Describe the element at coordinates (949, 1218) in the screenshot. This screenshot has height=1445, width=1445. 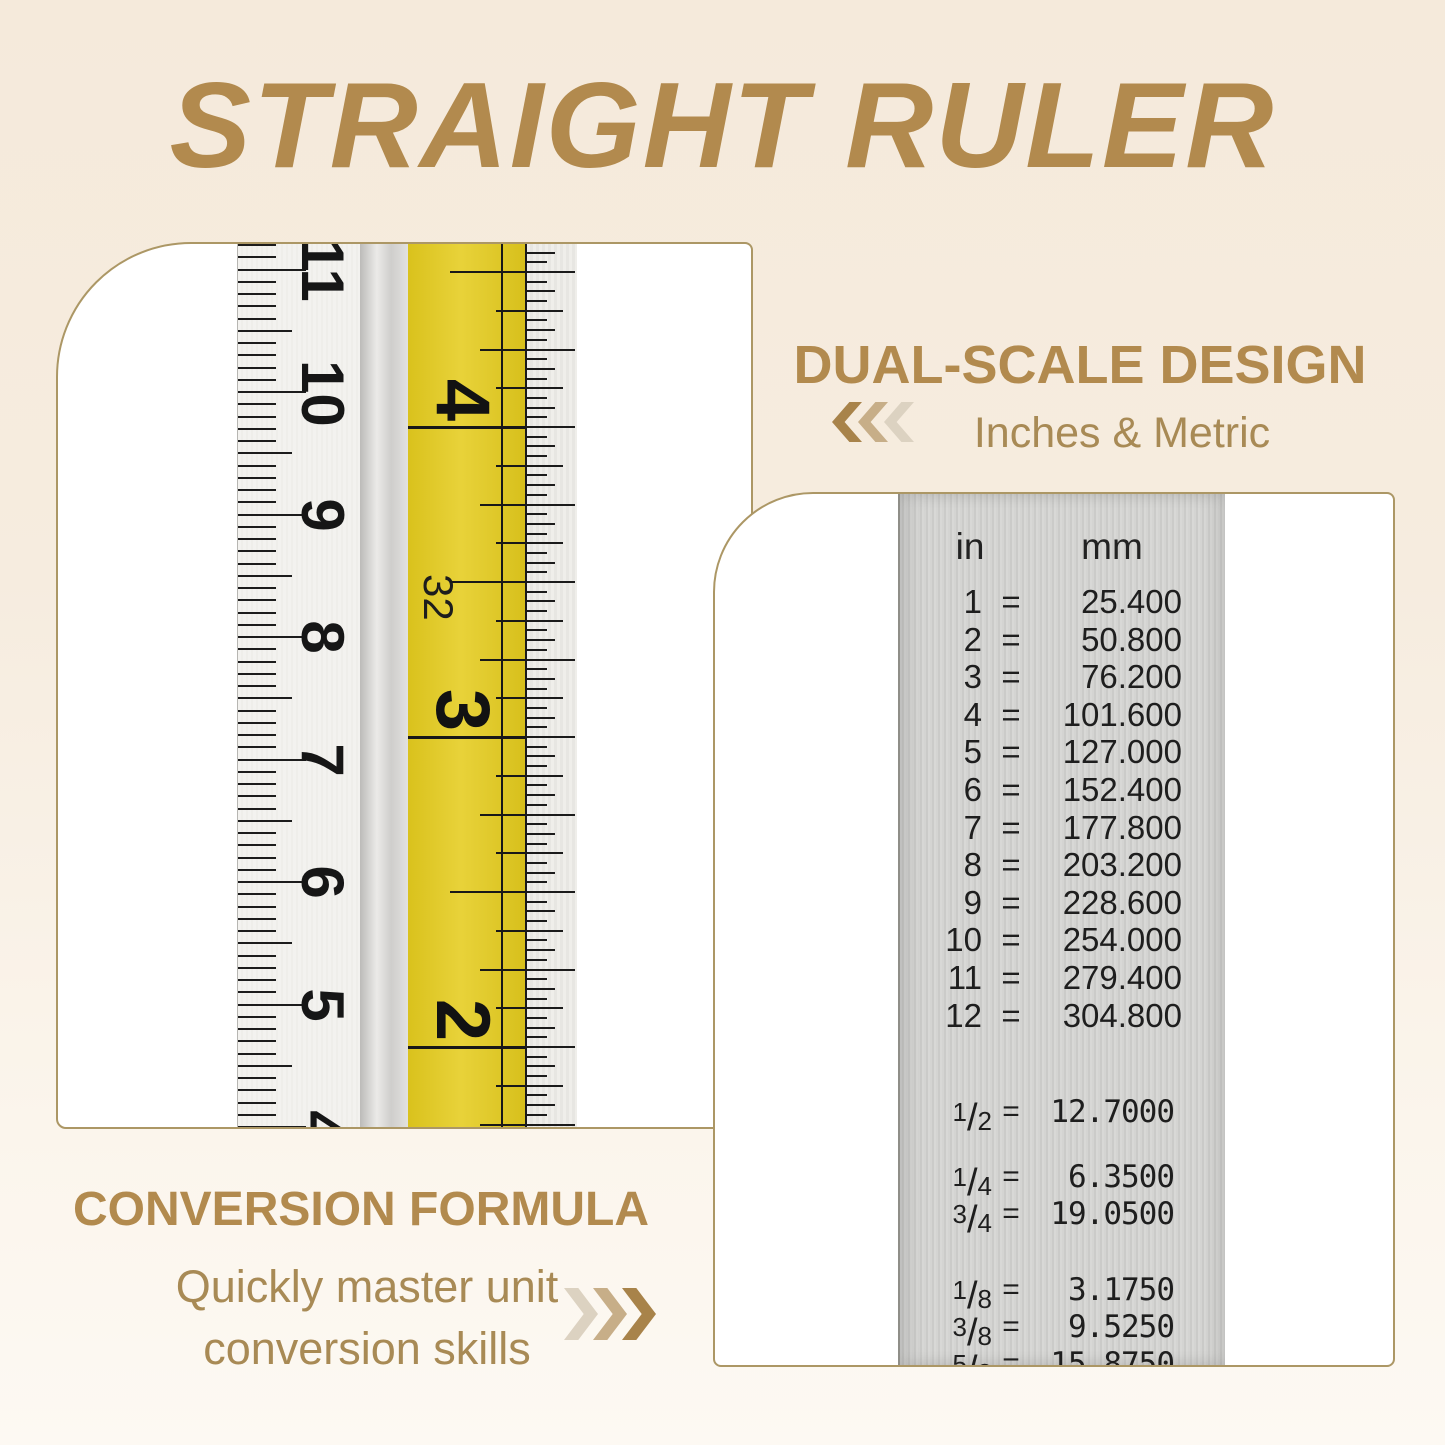
I see `cell-fraction: 3/4` at that location.